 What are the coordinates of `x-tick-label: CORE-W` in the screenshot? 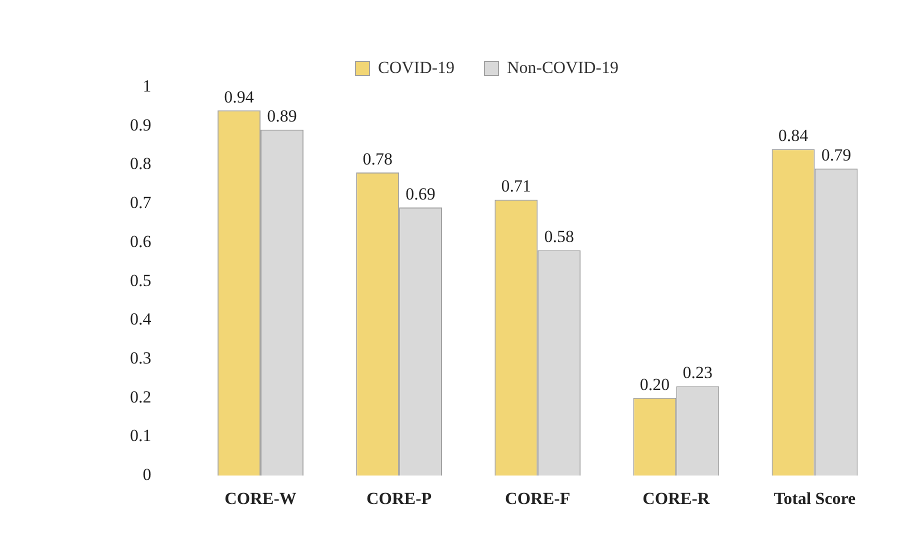 It's located at (260, 498).